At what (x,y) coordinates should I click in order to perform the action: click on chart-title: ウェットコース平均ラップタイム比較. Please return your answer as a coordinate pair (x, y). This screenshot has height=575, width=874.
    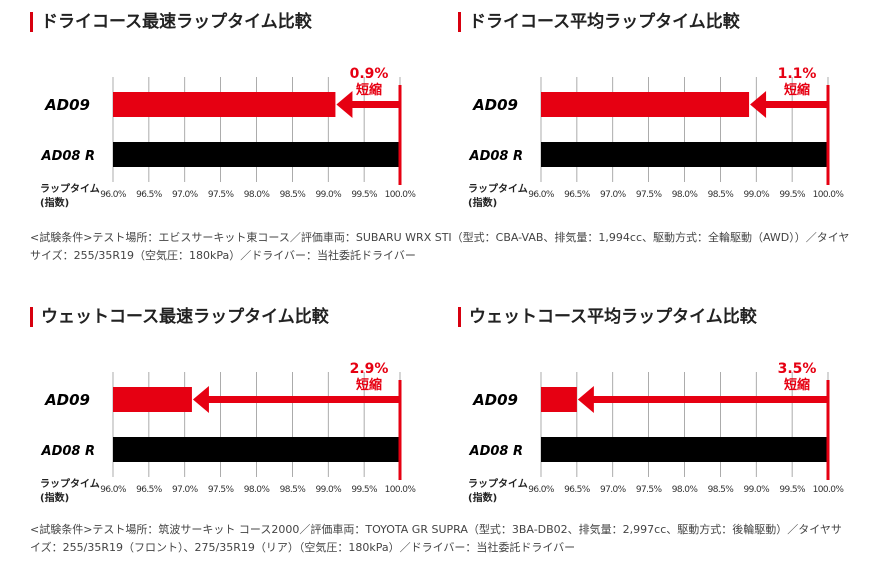
    Looking at the image, I should click on (607, 317).